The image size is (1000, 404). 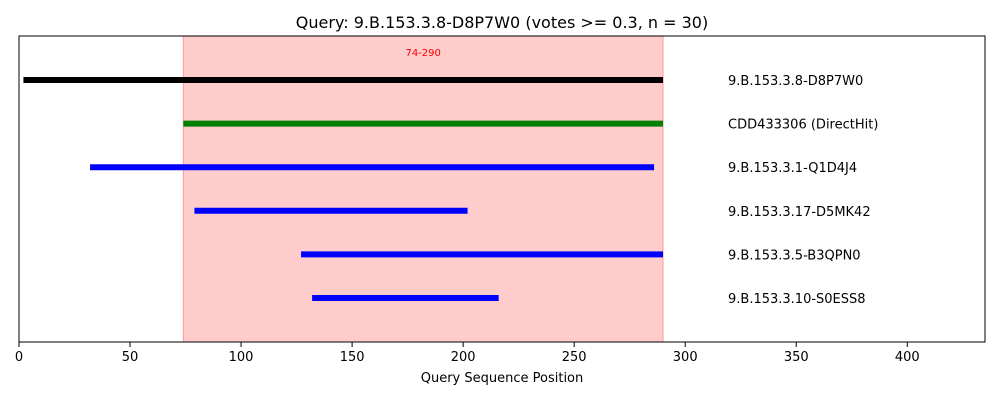 What do you see at coordinates (352, 357) in the screenshot?
I see `x-tick-label: 150` at bounding box center [352, 357].